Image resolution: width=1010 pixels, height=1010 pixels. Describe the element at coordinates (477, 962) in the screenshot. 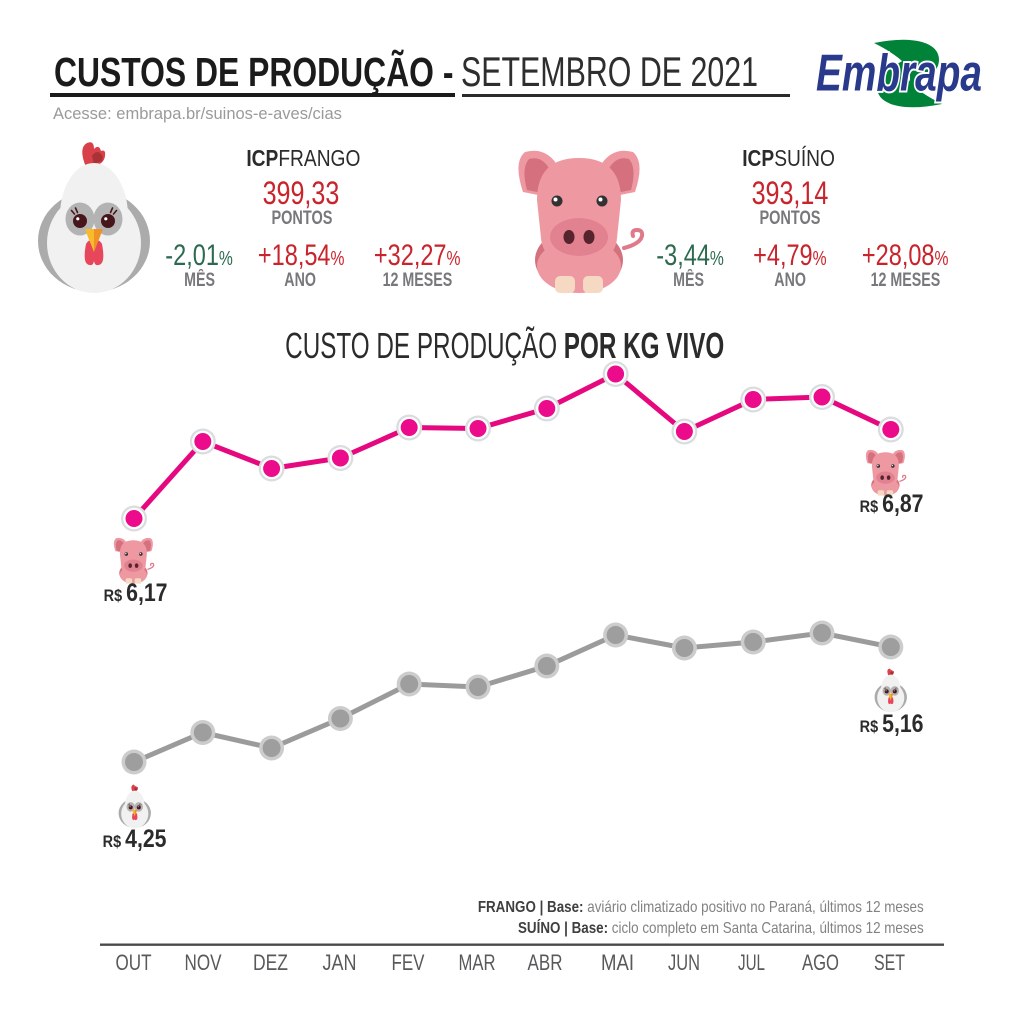

I see `svg-text: MAR` at that location.